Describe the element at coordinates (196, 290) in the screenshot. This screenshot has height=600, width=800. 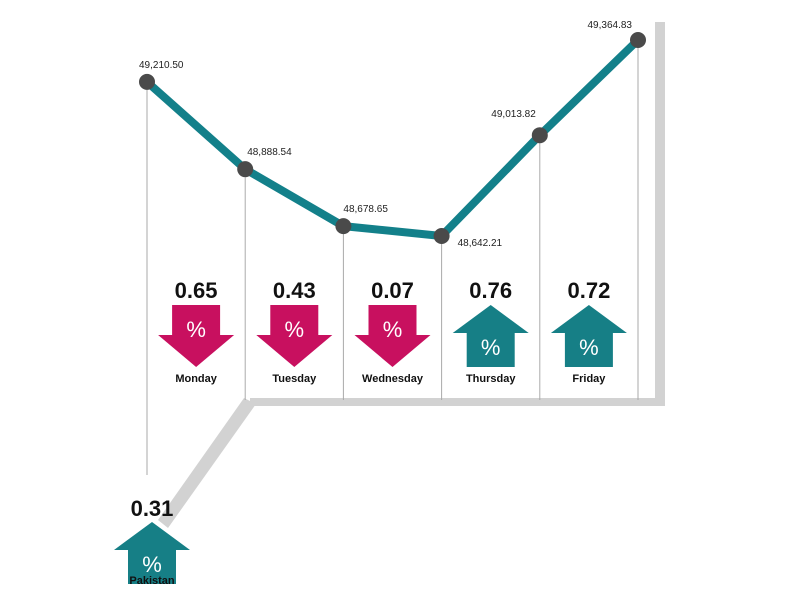
I see `change-value: 0.65` at that location.